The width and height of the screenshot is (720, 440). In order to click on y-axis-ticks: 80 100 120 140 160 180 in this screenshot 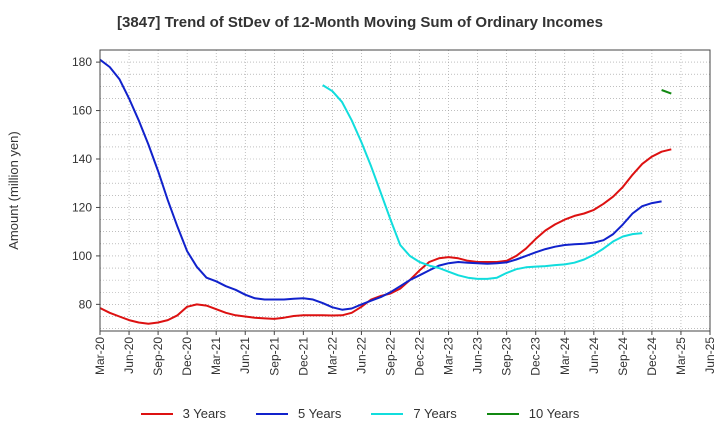, I will do `click(86, 183)`.